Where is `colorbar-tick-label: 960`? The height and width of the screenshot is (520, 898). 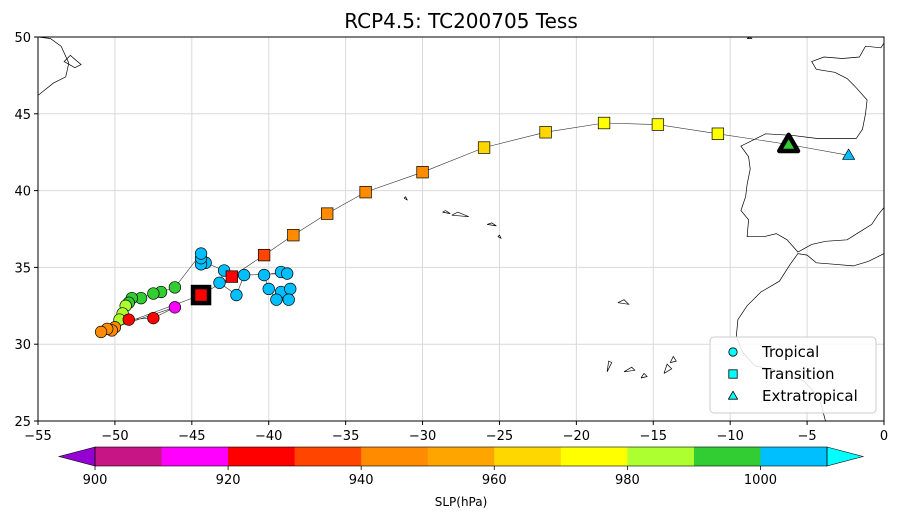 colorbar-tick-label: 960 is located at coordinates (494, 480).